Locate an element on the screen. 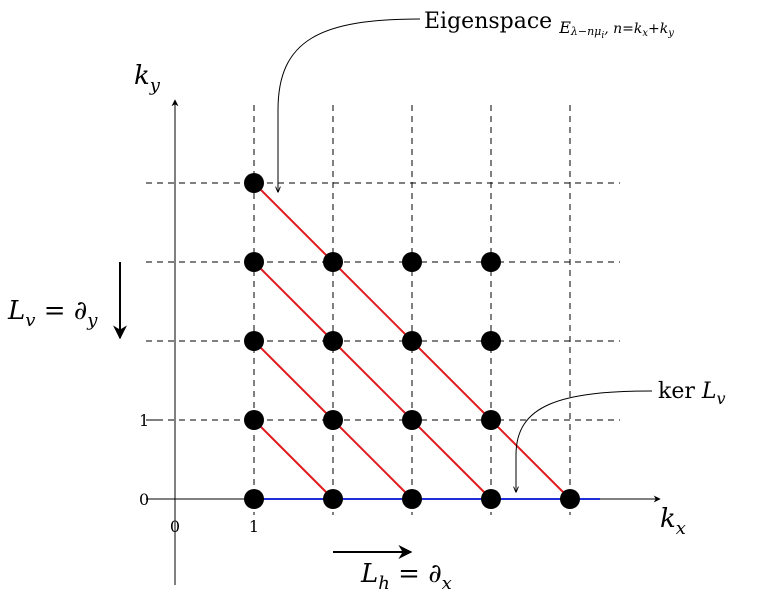 The height and width of the screenshot is (590, 763). eigenspace-condition: , n=k is located at coordinates (623, 29).